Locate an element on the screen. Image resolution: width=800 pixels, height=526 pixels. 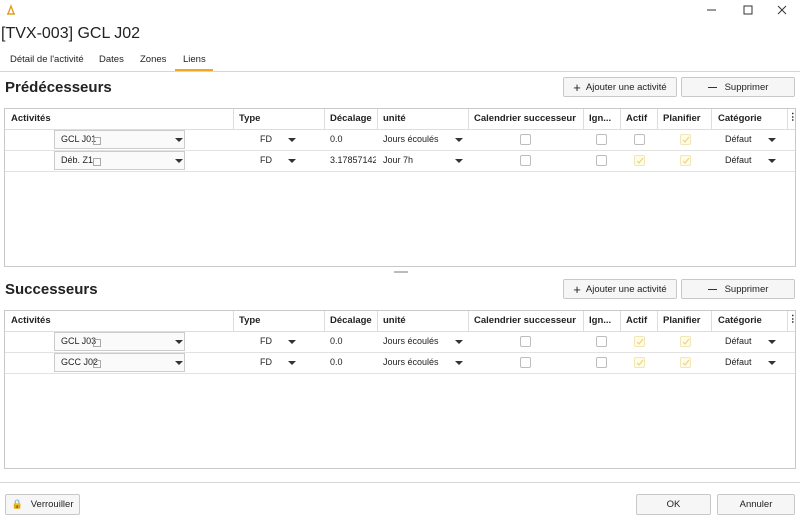
tab: Zones is located at coordinates (153, 59).